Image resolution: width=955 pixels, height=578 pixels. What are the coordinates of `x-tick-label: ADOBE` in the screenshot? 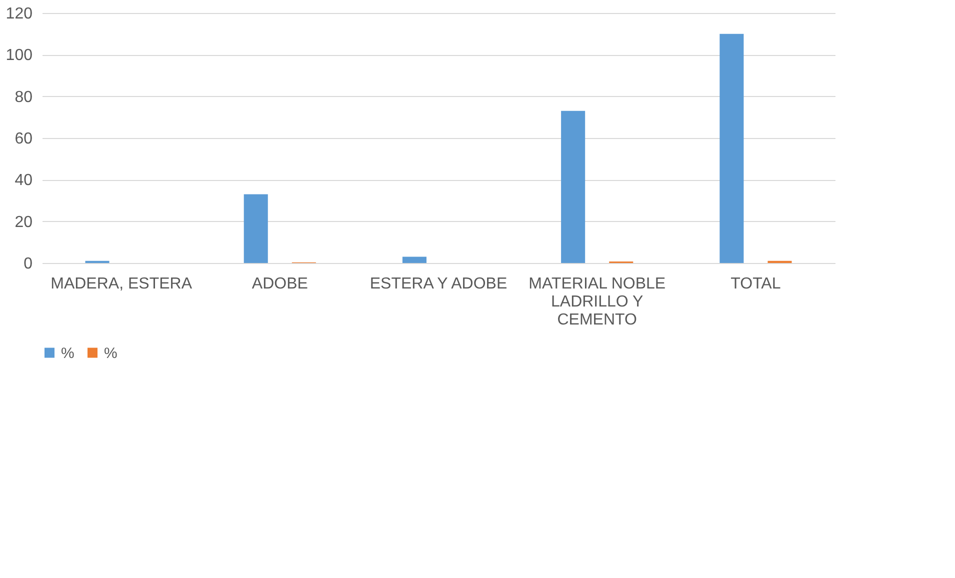 It's located at (280, 284).